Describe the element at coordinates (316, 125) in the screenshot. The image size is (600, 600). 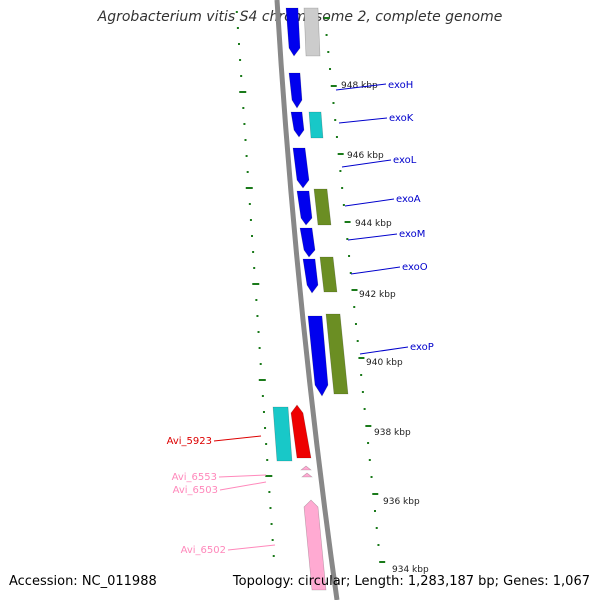
I see `gene-box-exok` at that location.